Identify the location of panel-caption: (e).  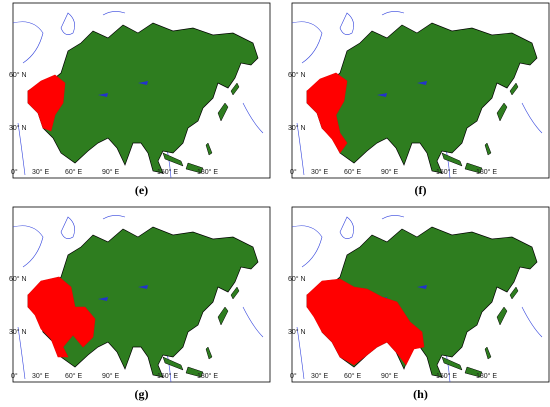
(141, 190).